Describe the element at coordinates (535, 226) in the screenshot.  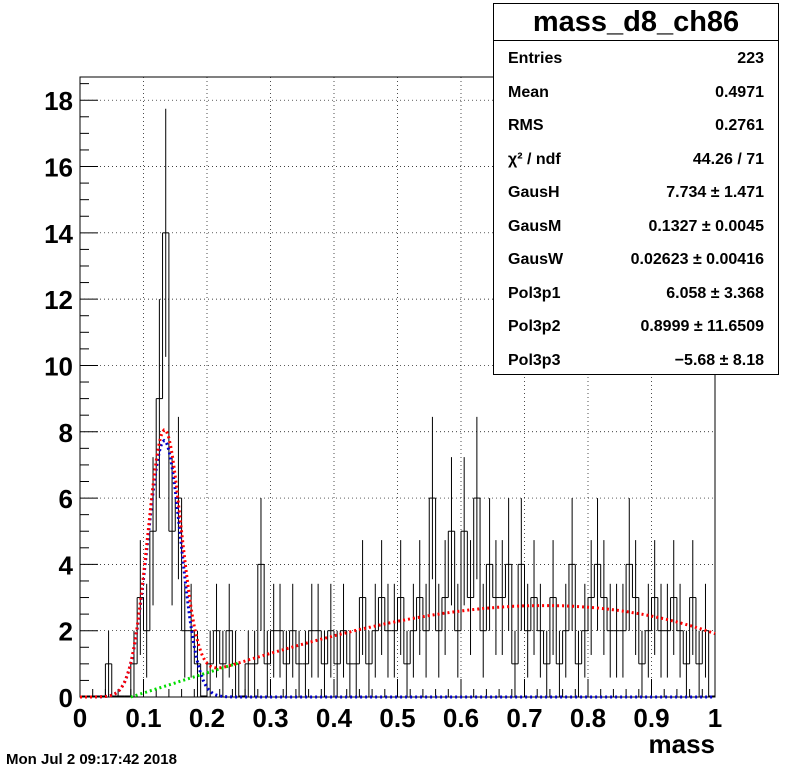
I see `stats-label: GausM` at that location.